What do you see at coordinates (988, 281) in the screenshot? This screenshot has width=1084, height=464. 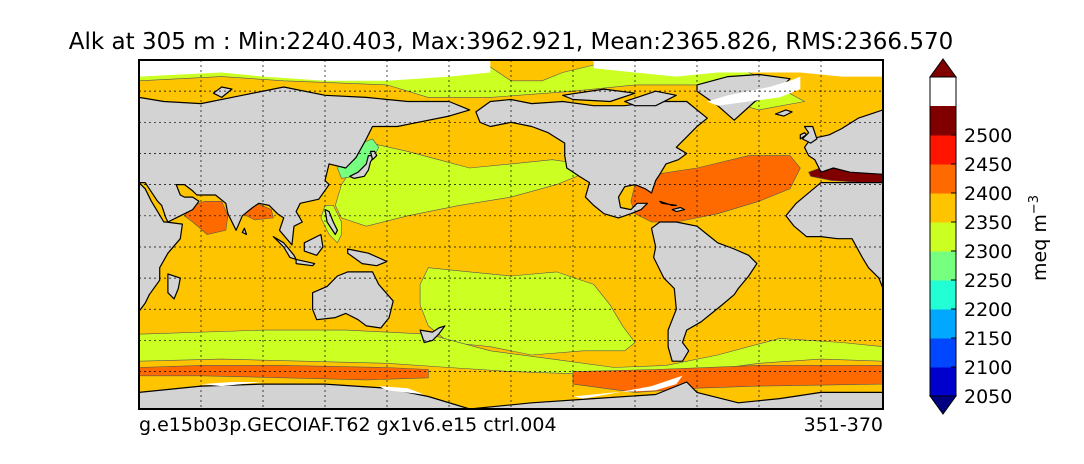 I see `colorbar-tick-label-2250: 2250` at bounding box center [988, 281].